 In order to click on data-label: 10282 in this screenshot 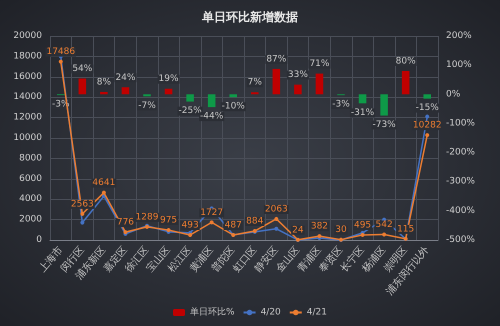, I will do `click(427, 125)`.